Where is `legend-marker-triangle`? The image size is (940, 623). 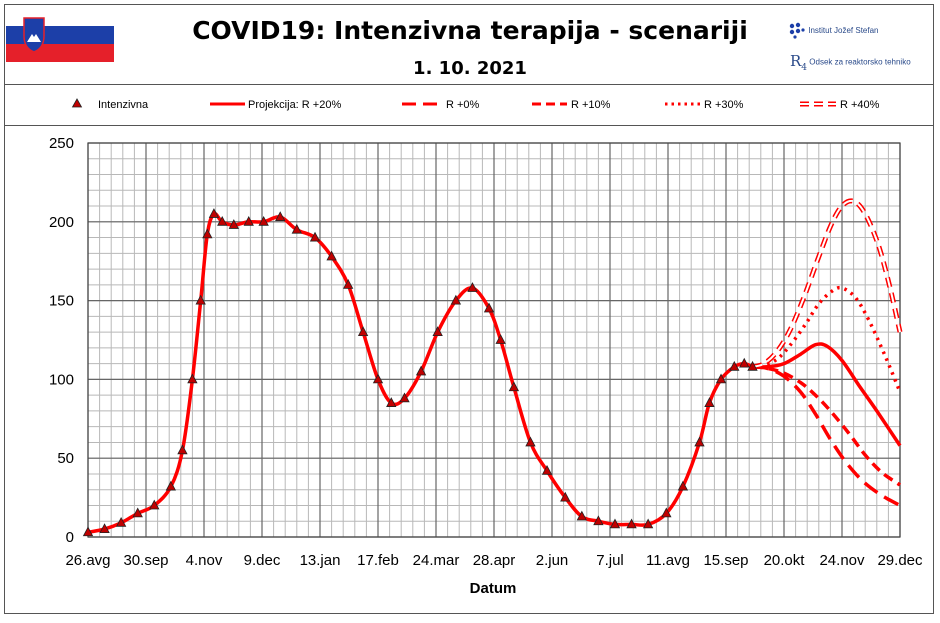 legend-marker-triangle is located at coordinates (77, 103).